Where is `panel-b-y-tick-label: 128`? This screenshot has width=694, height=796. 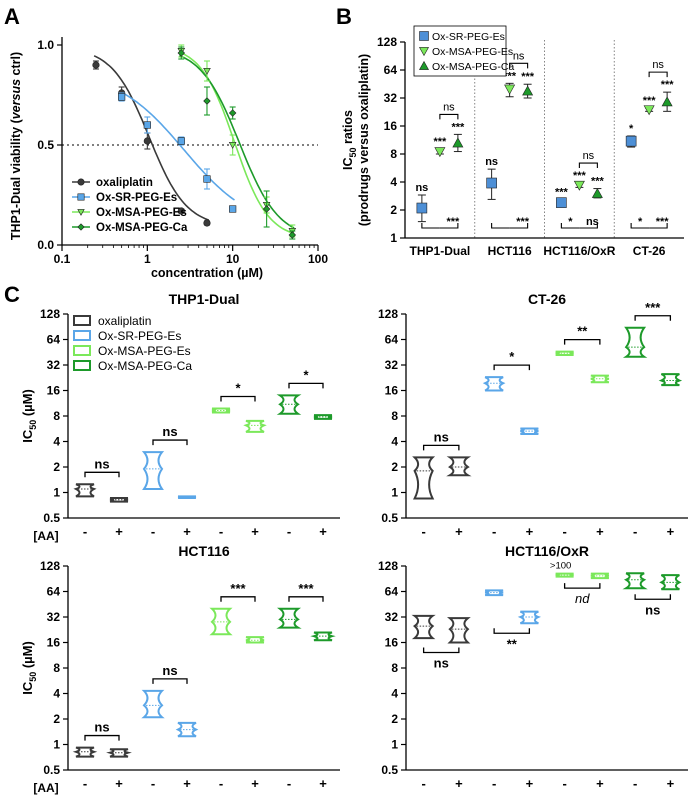 panel-b-y-tick-label: 128 is located at coordinates (387, 42).